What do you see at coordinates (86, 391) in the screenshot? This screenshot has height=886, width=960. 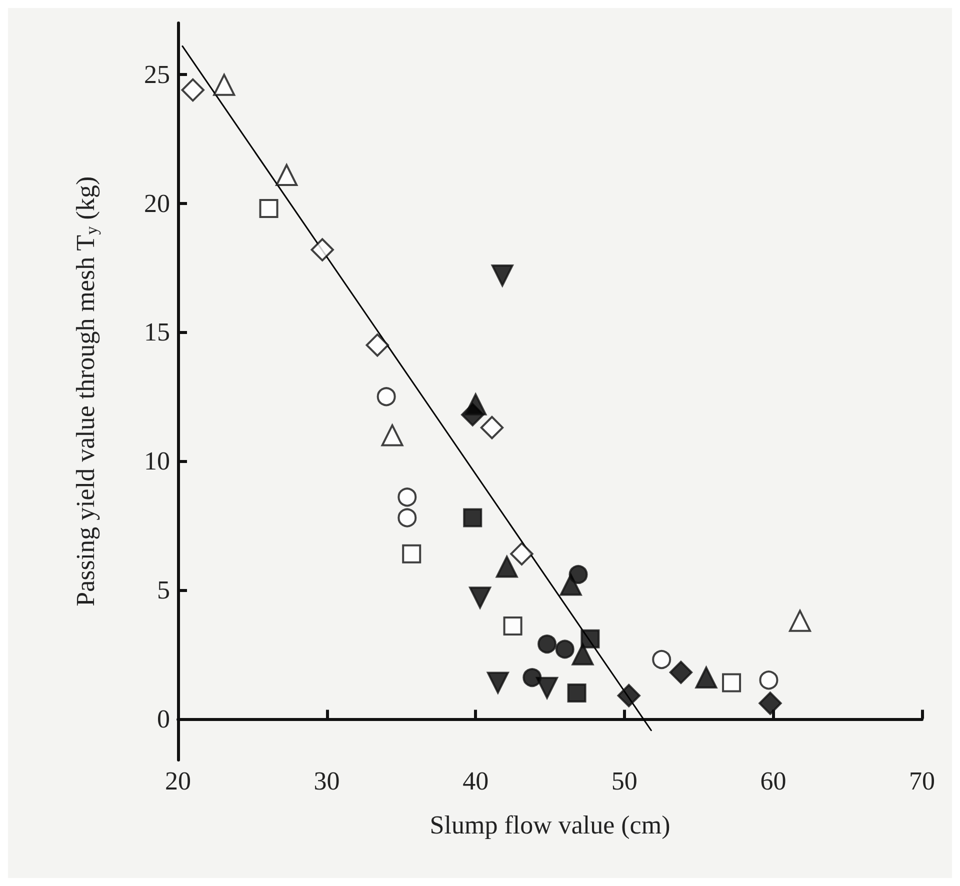 I see `y-axis-title: Passing yield value through mesh Ty (kg)` at bounding box center [86, 391].